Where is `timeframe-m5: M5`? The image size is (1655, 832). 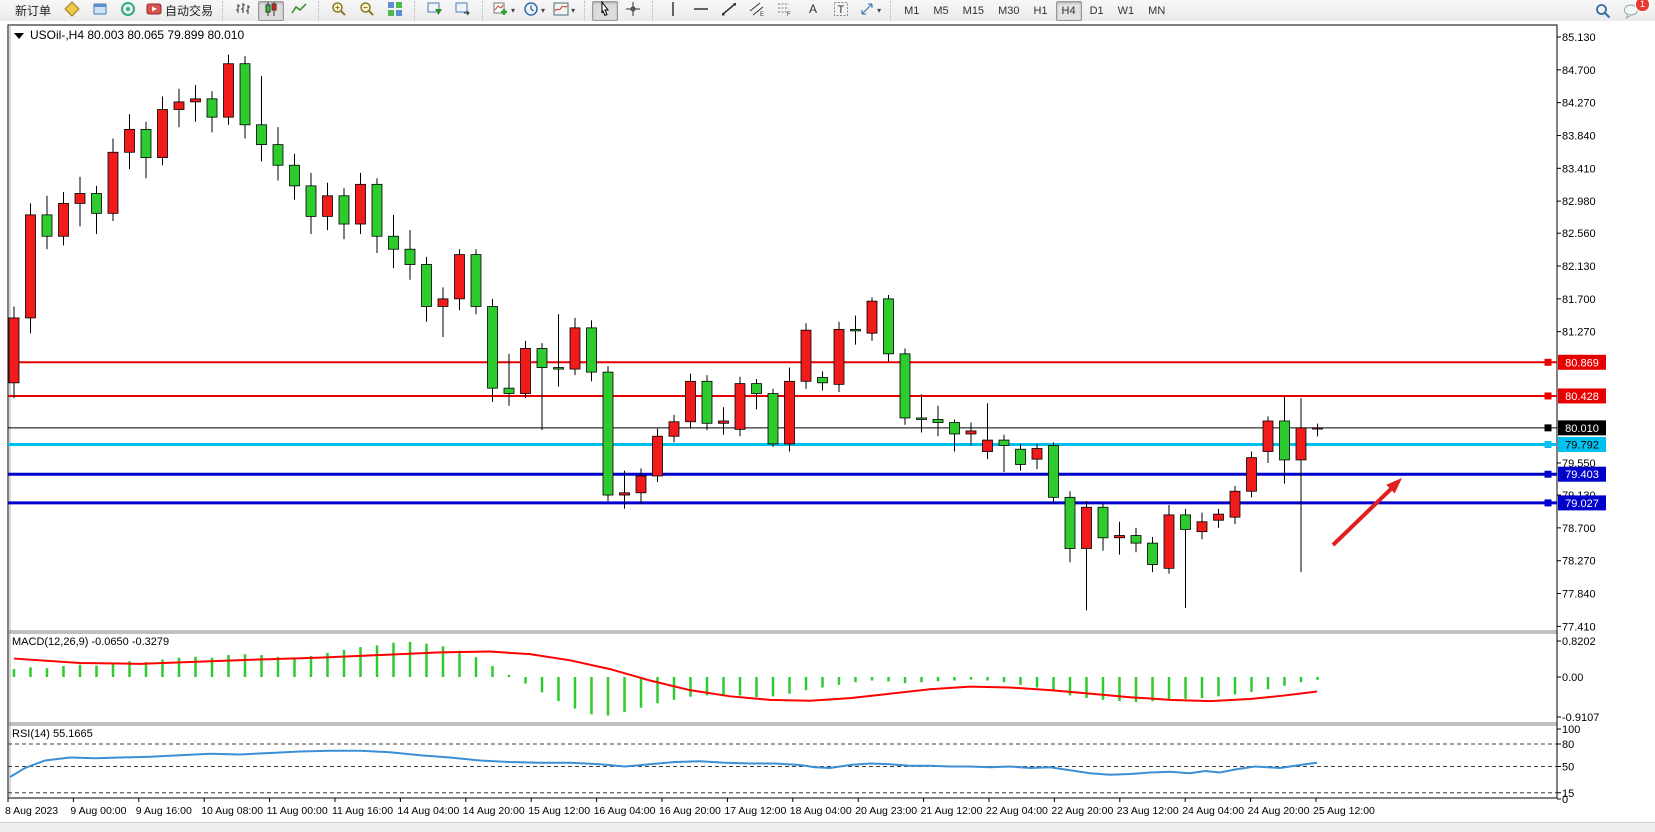 timeframe-m5: M5 is located at coordinates (941, 10).